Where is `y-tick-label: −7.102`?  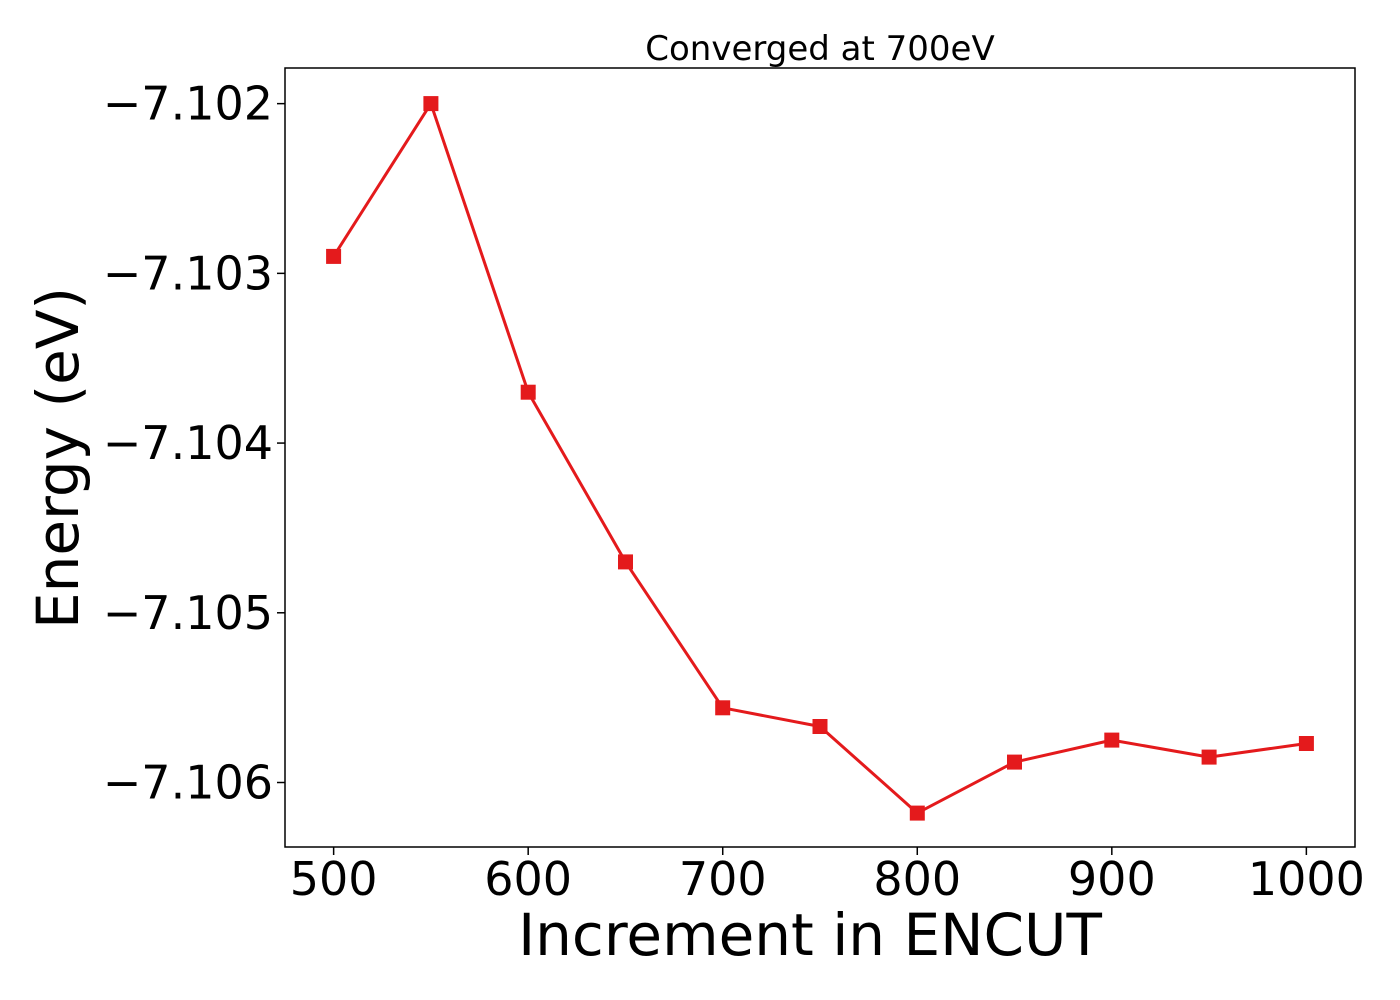 y-tick-label: −7.102 is located at coordinates (188, 104).